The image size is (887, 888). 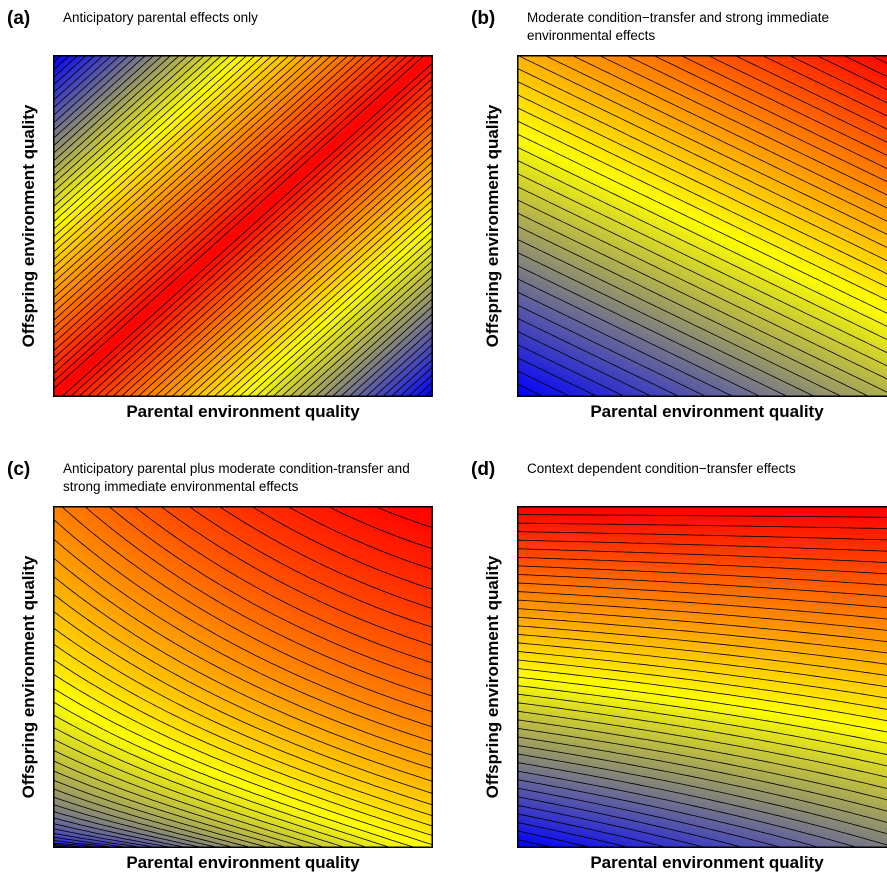 I want to click on panel-title: Anticipatory parental effects only, so click(x=160, y=17).